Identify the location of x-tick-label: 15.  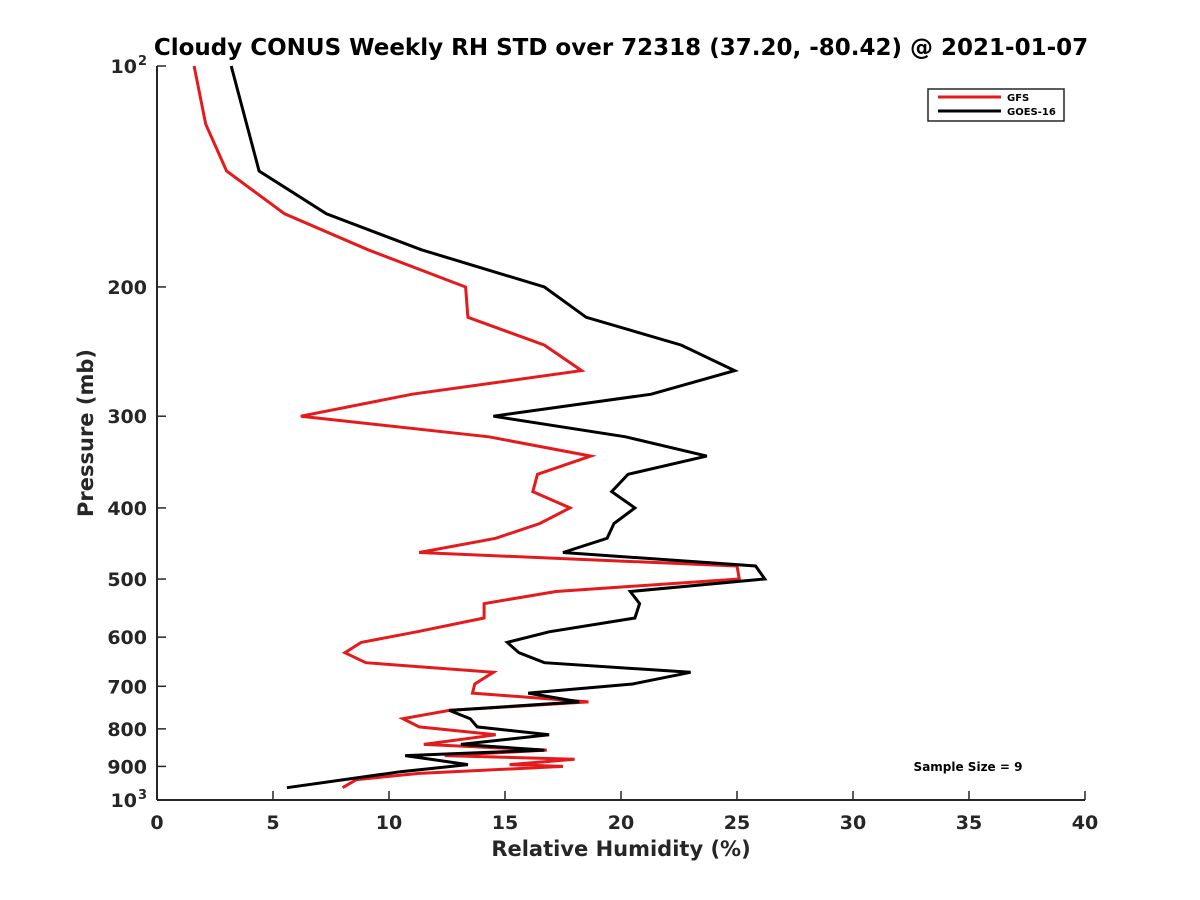
(505, 823).